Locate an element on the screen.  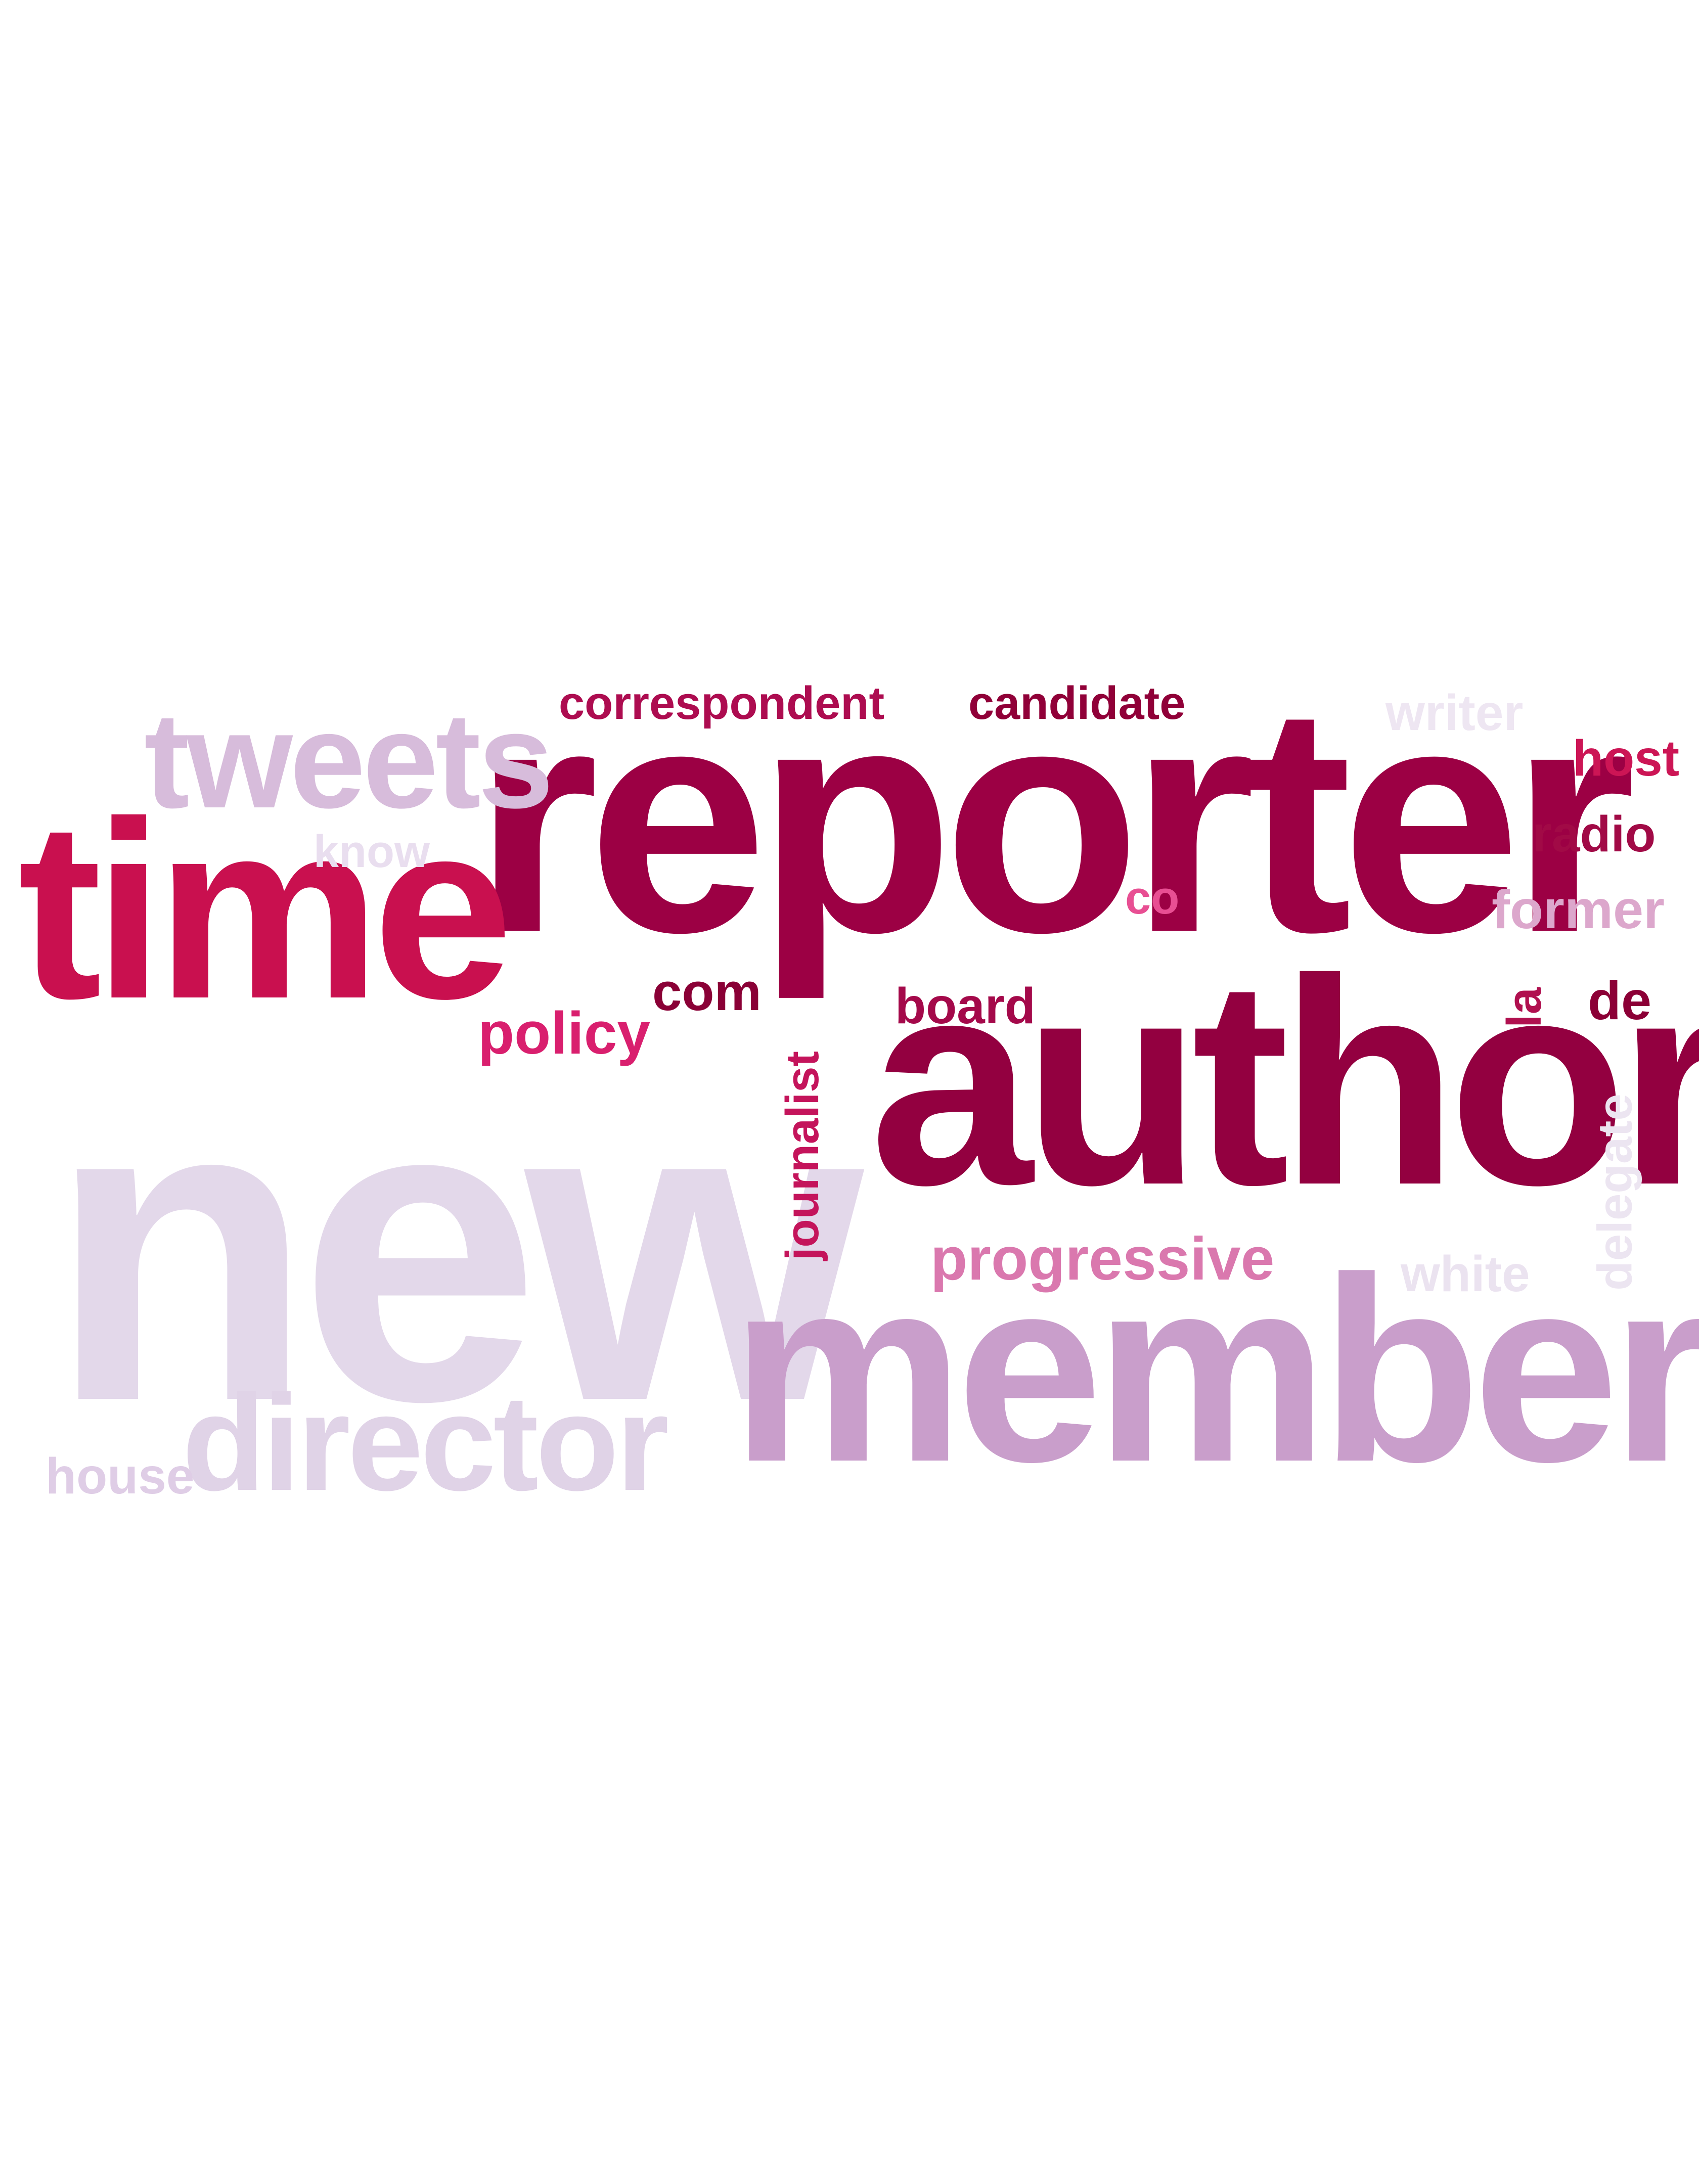
word-author: author is located at coordinates (1284, 1082).